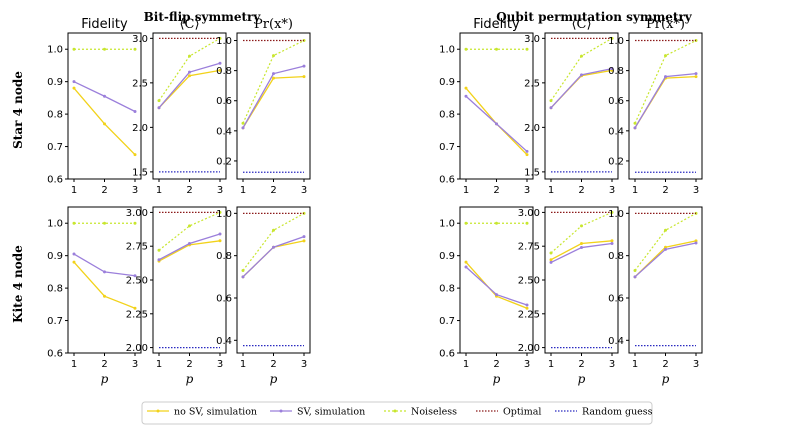 The height and width of the screenshot is (431, 789). I want to click on legend-entry-sv-simulation: SV, simulation, so click(317, 412).